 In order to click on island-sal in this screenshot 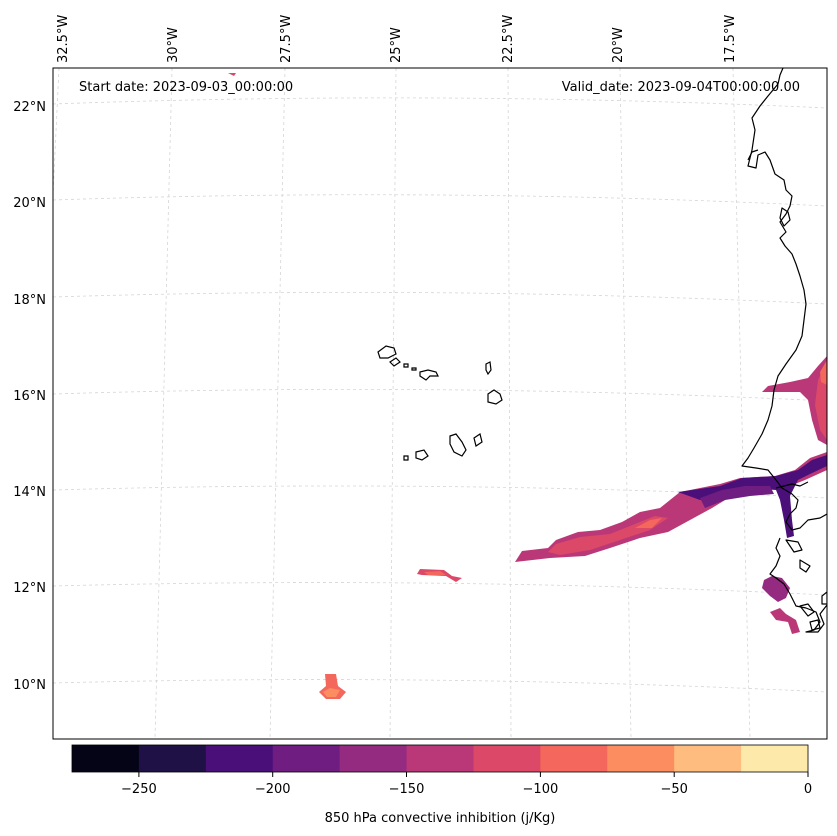, I will do `click(488, 368)`.